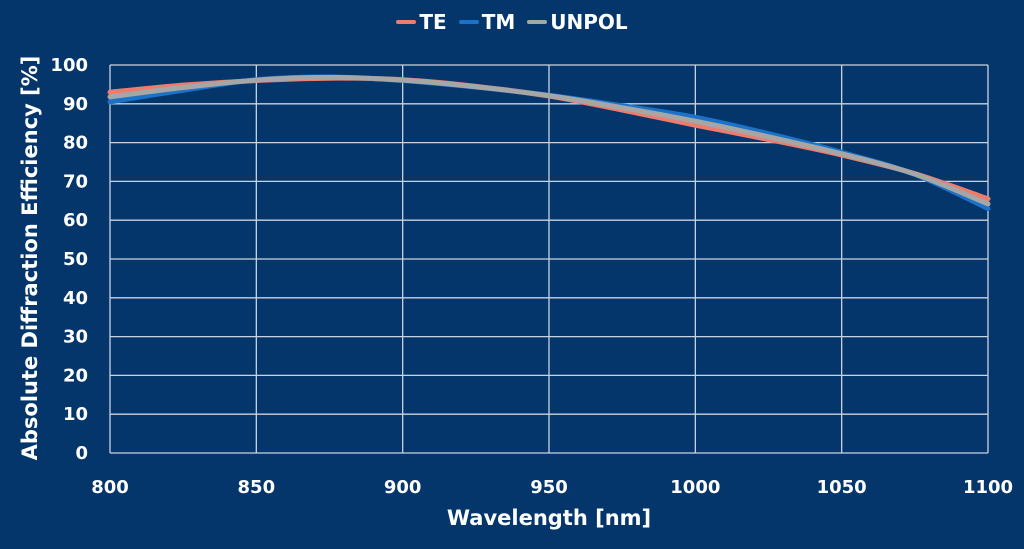  I want to click on x-tick-label: 800, so click(110, 487).